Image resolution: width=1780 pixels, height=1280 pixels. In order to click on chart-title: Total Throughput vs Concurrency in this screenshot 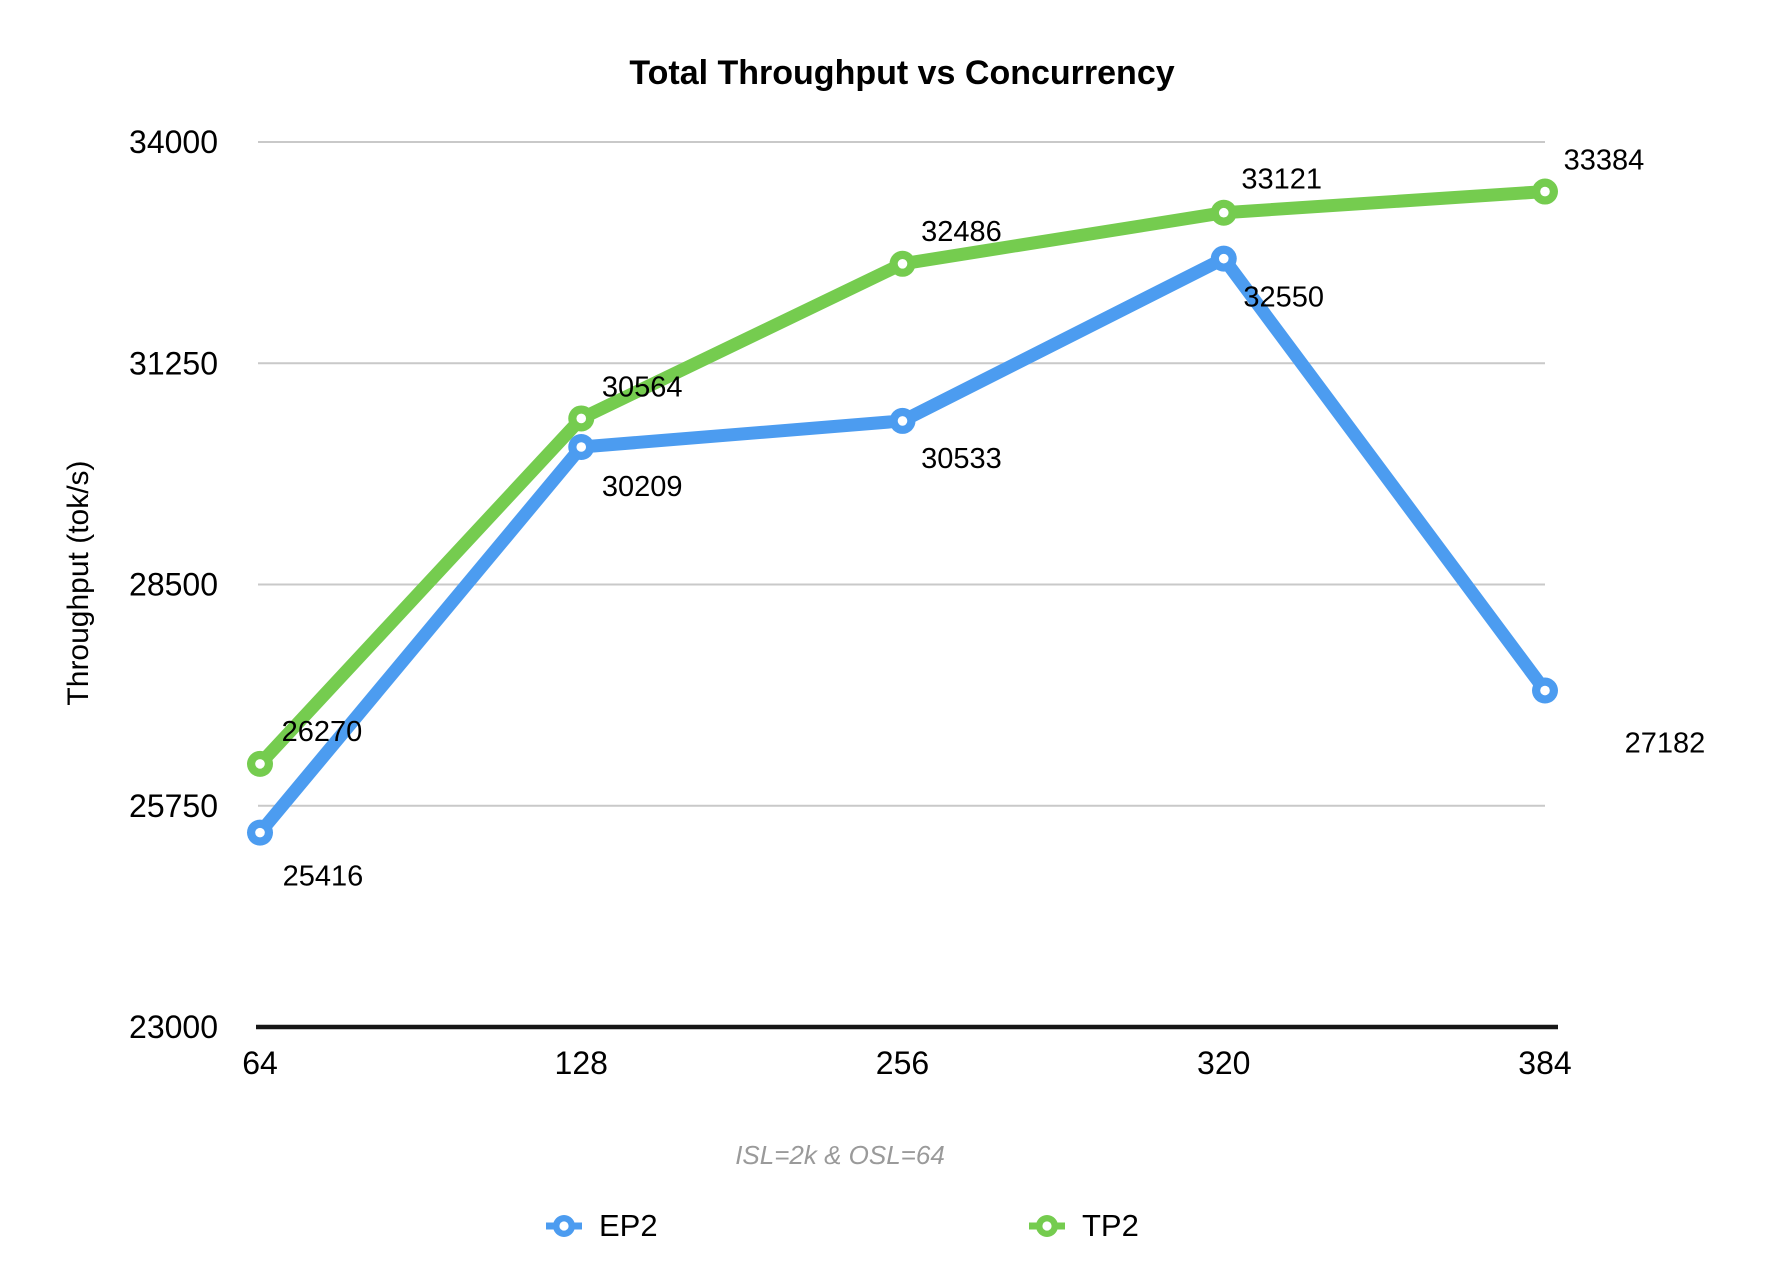, I will do `click(902, 73)`.